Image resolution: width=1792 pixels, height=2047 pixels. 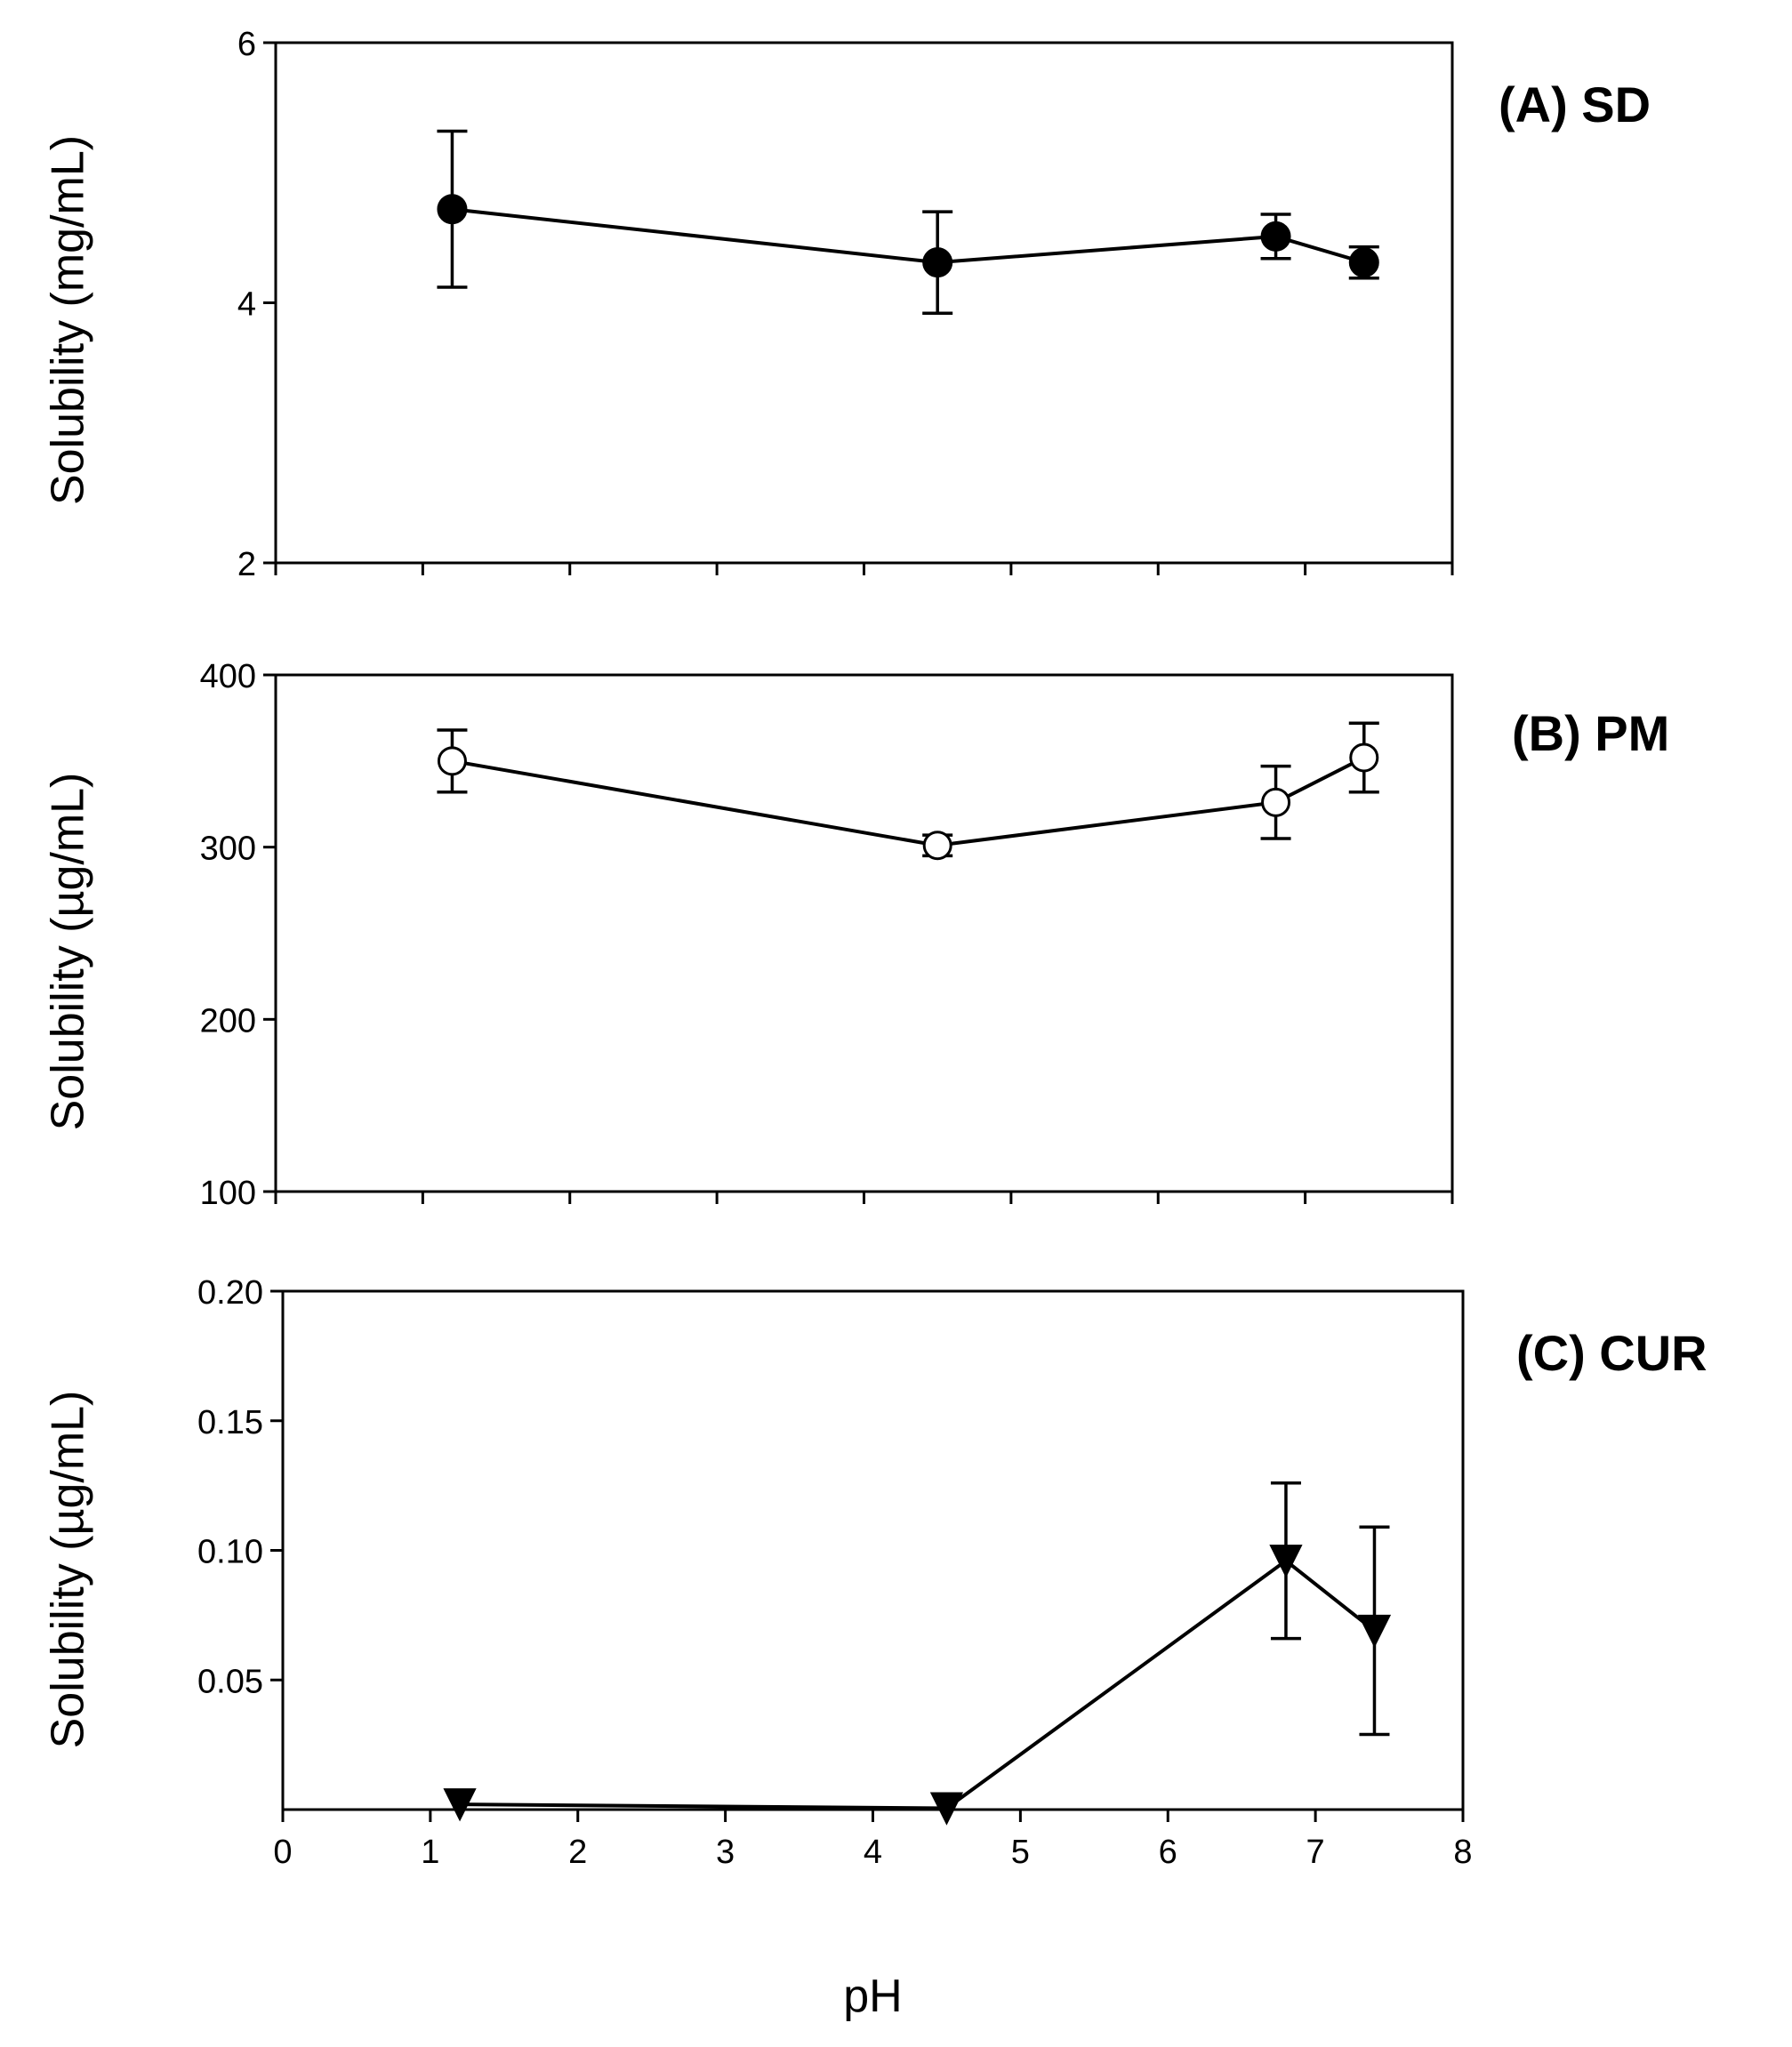 I want to click on x-tick-label: 1, so click(x=430, y=1852).